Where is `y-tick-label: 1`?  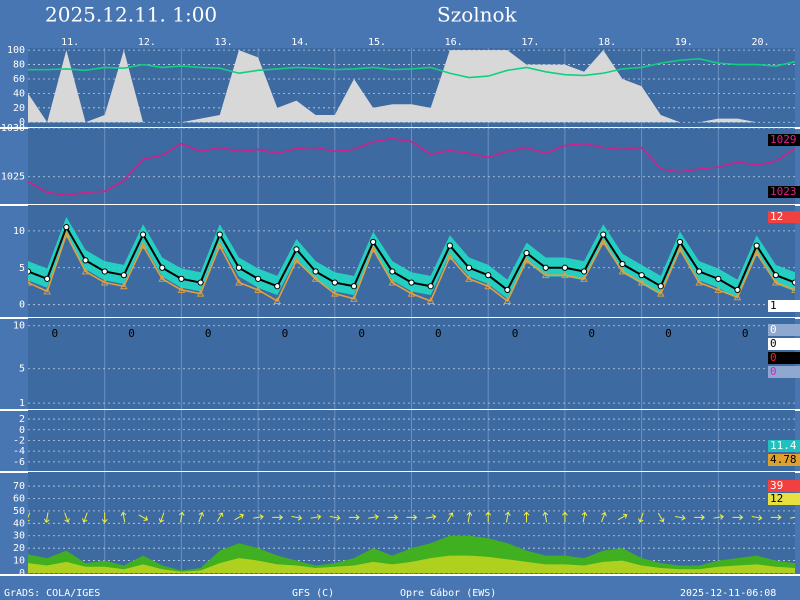 y-tick-label: 1 is located at coordinates (22, 403).